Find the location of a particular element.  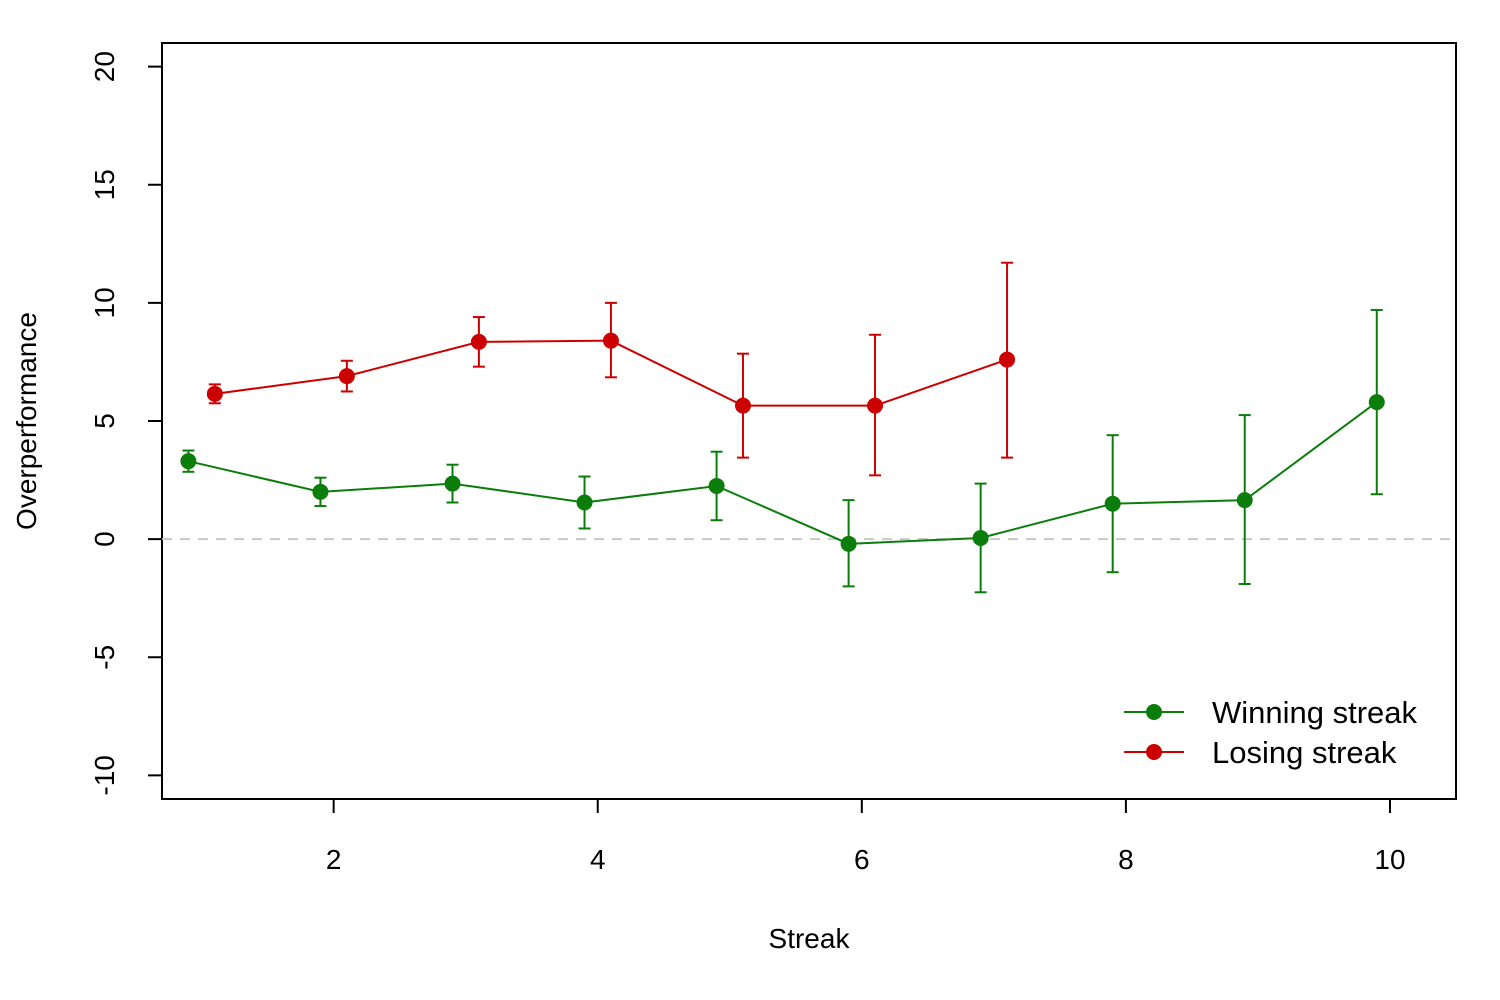

legend: Winning streak Losing streak is located at coordinates (1271, 732).